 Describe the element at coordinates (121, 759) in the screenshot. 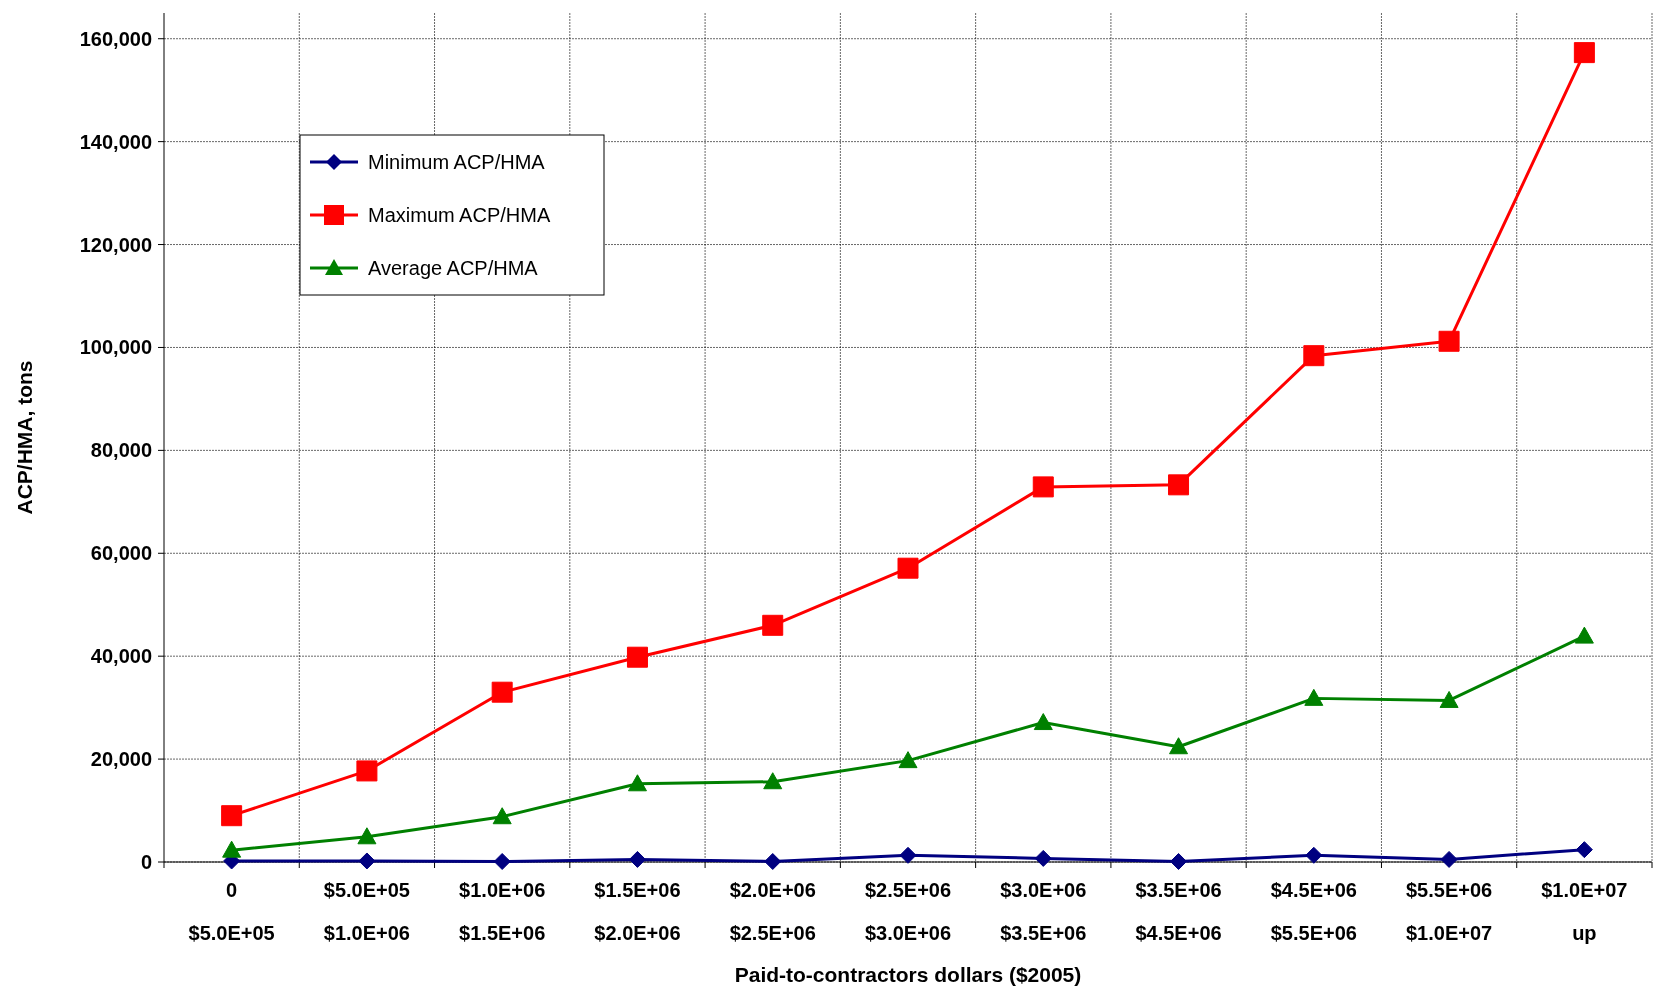

I see `y-tick-label: 20,000` at that location.